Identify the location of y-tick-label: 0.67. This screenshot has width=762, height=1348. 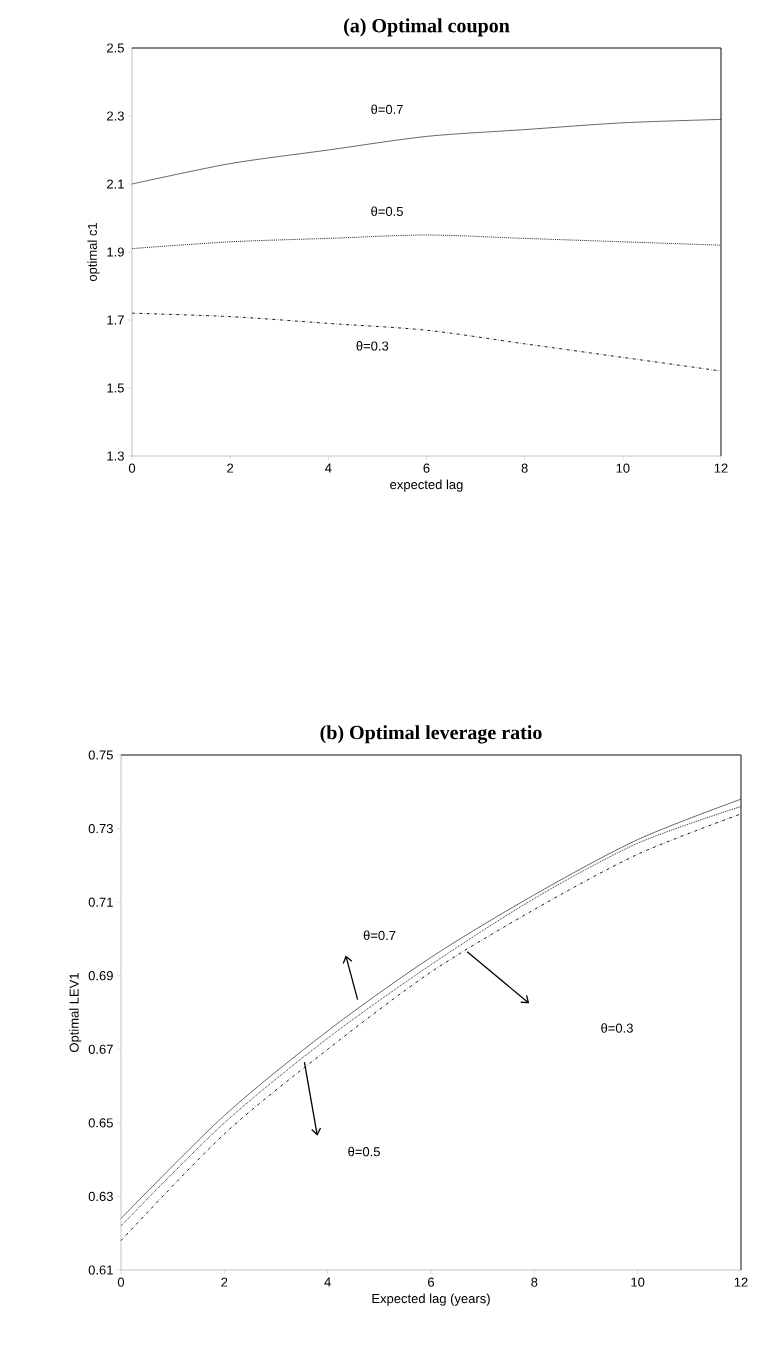
(100, 1049).